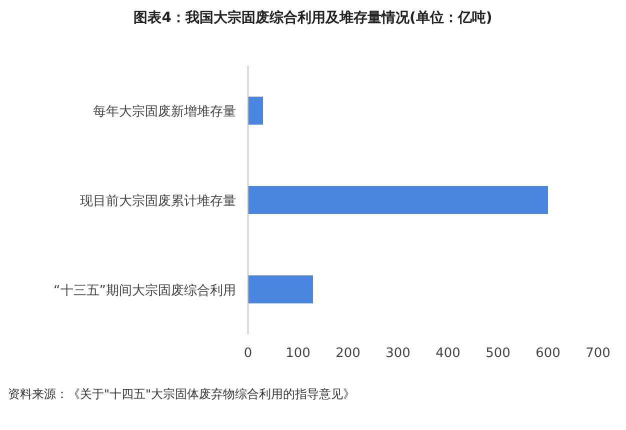 Image resolution: width=626 pixels, height=430 pixels. I want to click on y-tick-label: “十三五”期间大宗固废综合利用, so click(145, 290).